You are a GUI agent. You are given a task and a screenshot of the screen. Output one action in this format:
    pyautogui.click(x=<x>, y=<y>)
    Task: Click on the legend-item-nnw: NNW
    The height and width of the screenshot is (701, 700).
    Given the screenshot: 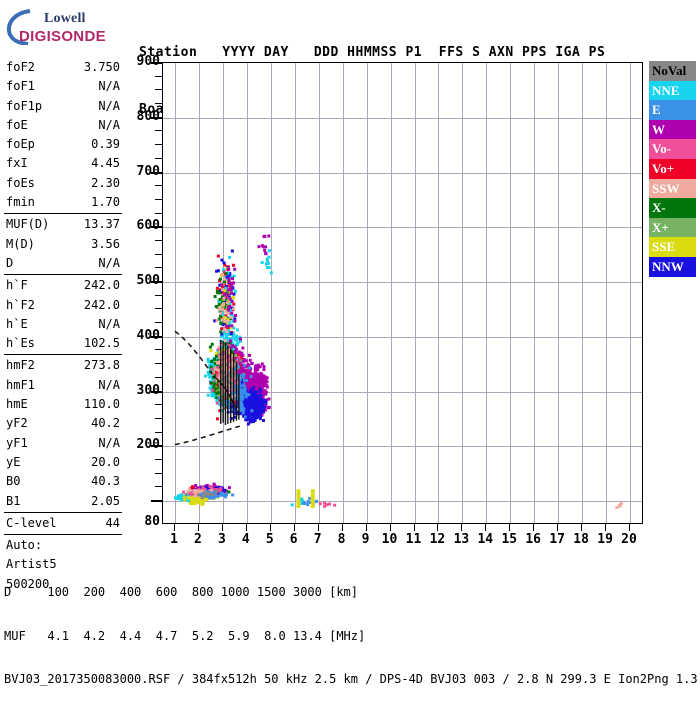 What is the action you would take?
    pyautogui.click(x=672, y=266)
    